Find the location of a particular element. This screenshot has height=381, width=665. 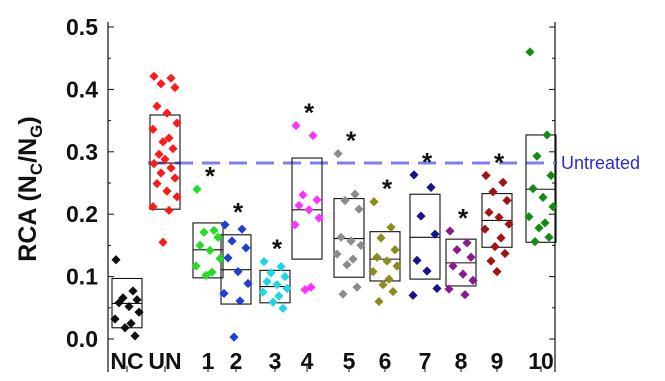

x-tick-label: 6 is located at coordinates (385, 361).